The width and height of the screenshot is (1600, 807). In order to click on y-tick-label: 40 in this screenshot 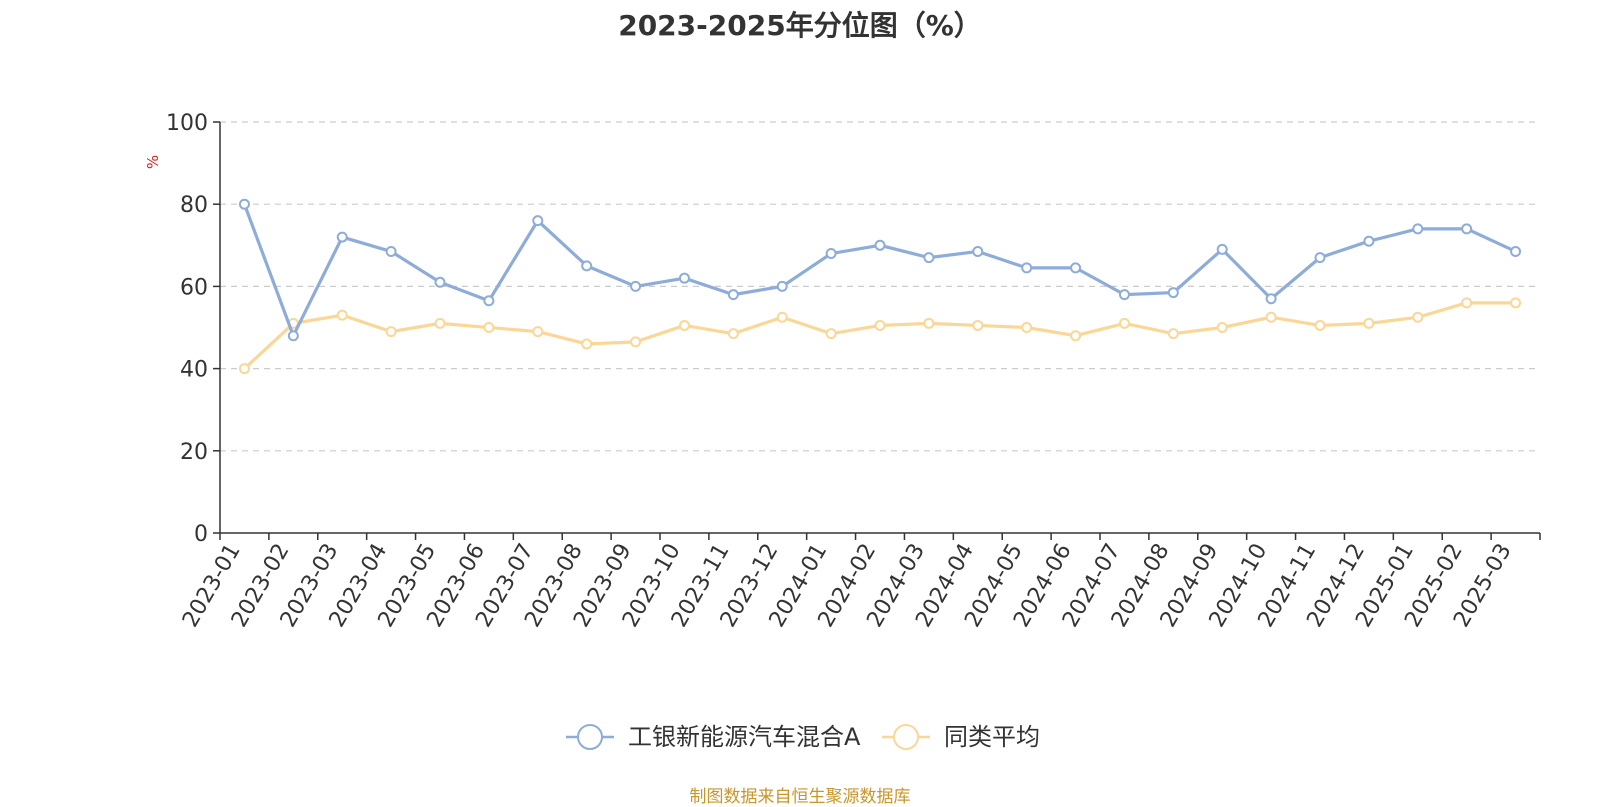, I will do `click(194, 370)`.